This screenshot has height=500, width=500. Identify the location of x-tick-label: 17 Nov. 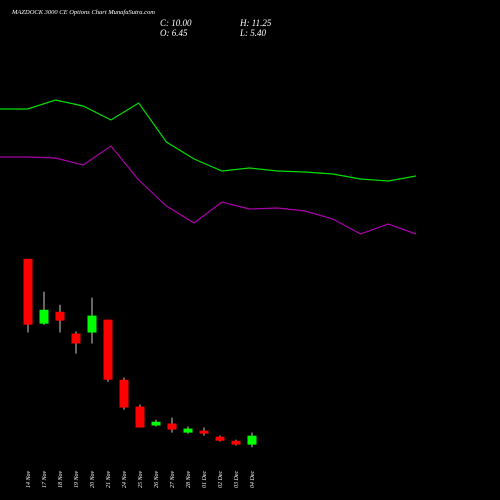
(45, 479).